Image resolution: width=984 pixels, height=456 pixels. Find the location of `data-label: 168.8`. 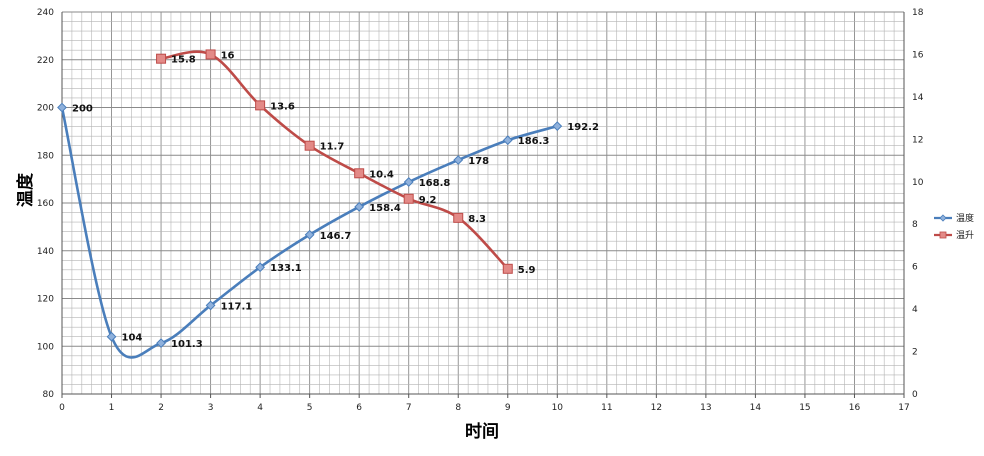

data-label: 168.8 is located at coordinates (435, 183).